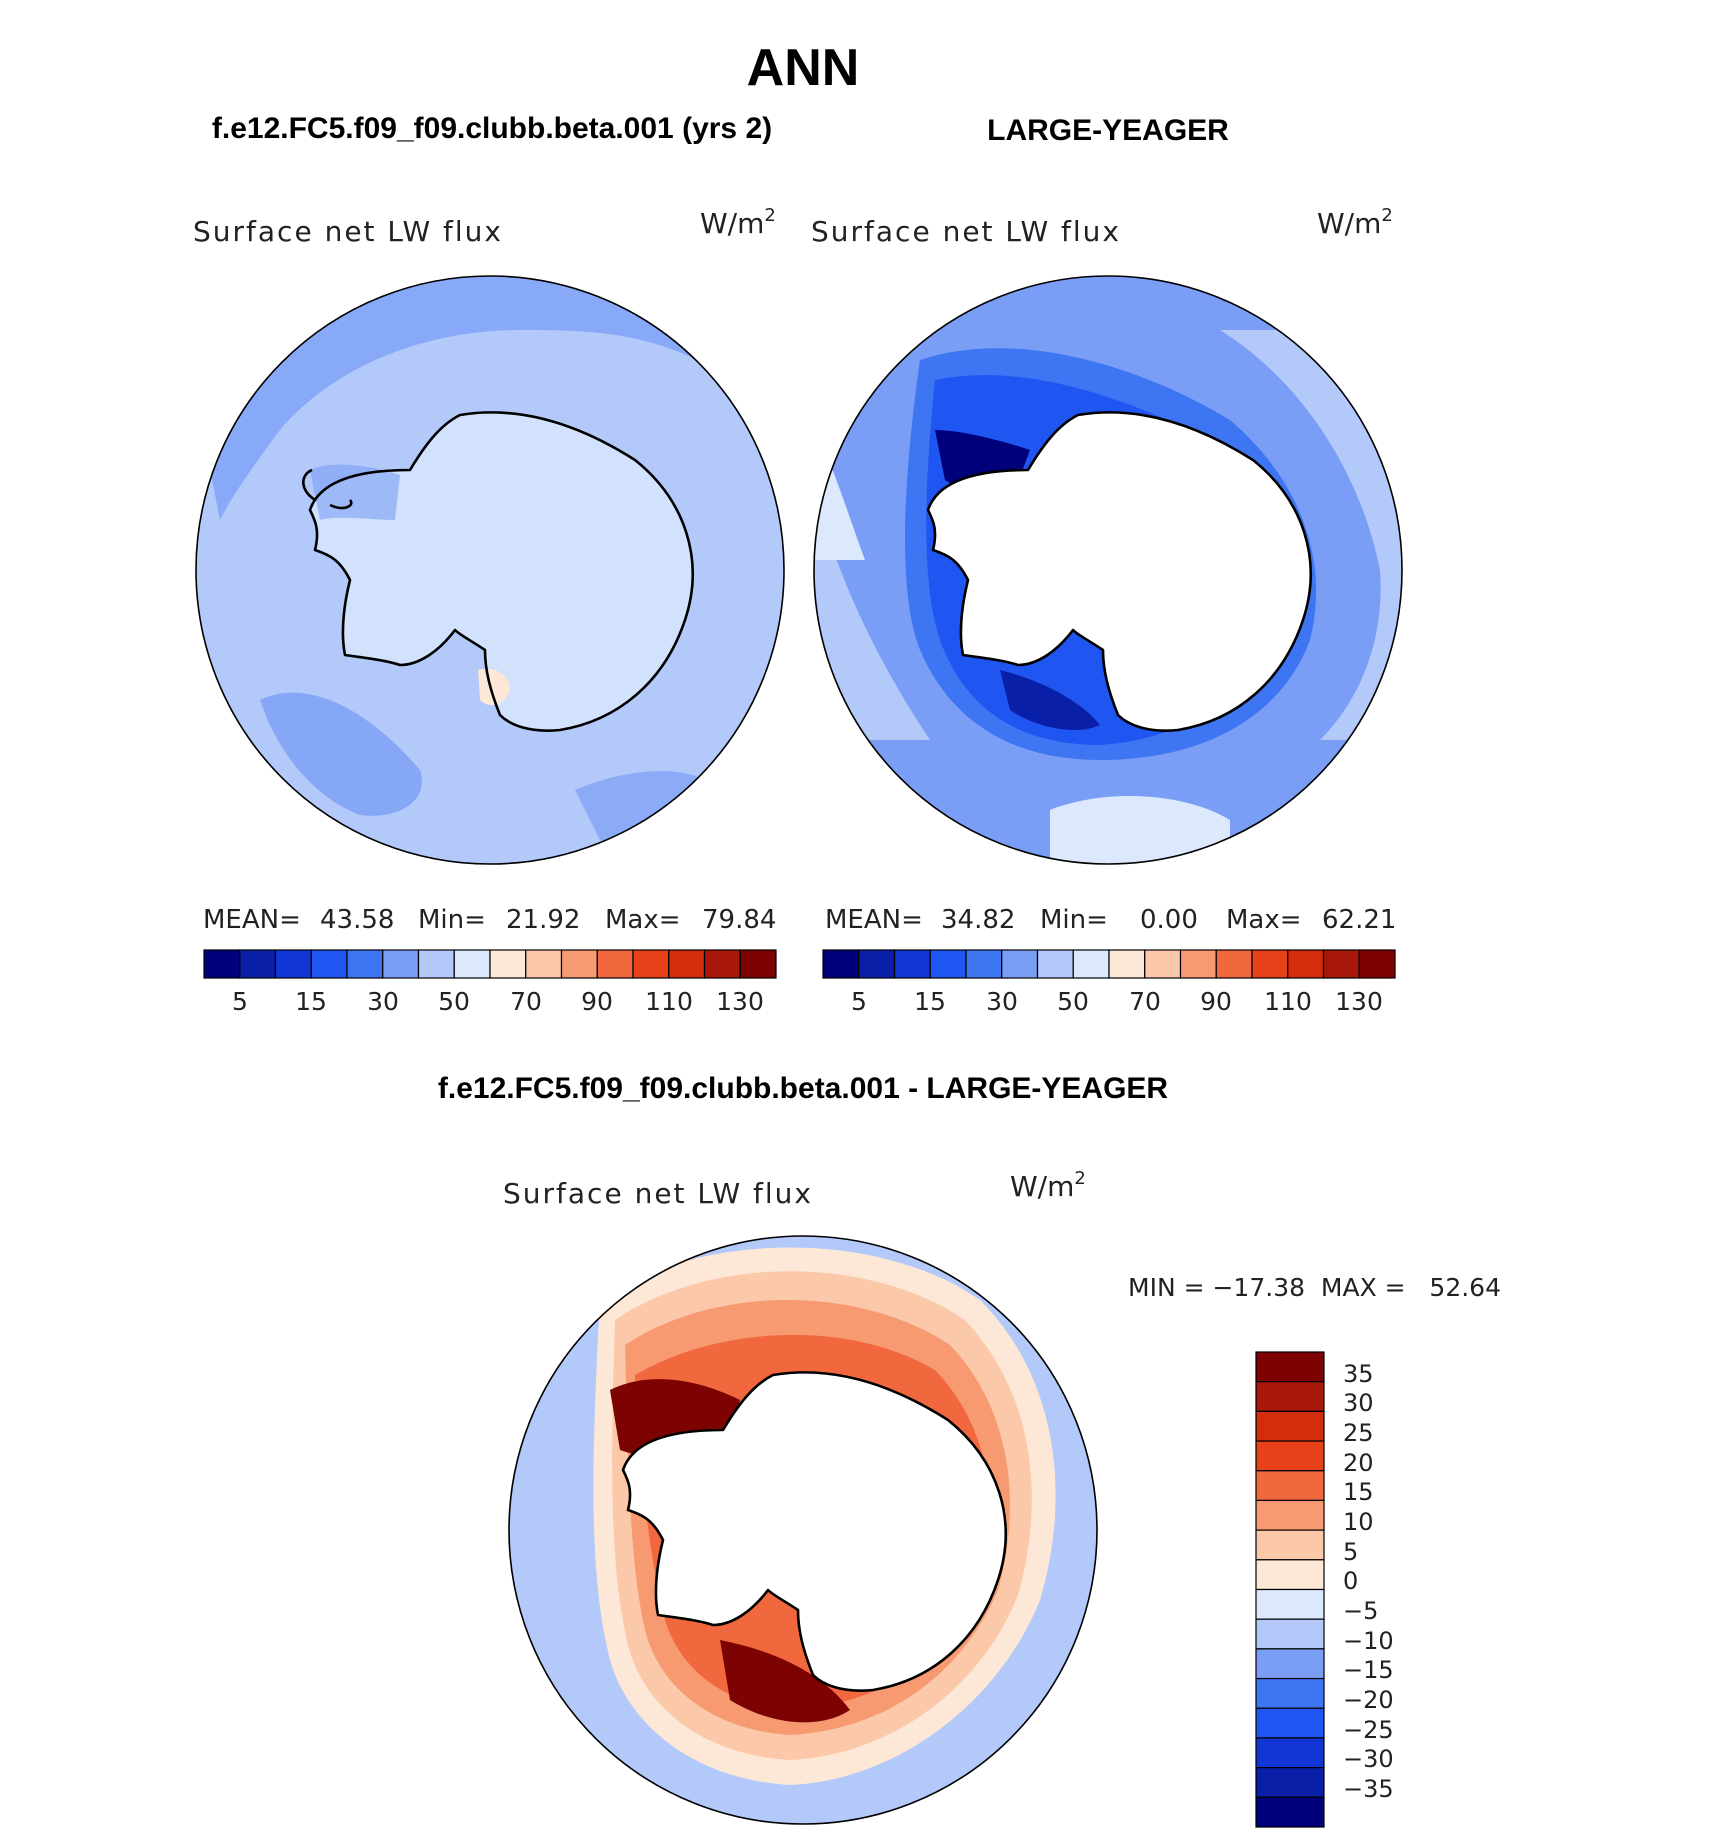 This screenshot has width=1710, height=1840. I want to click on panel-1-heading: f.e12.FC5.f09_f09.clubb.beta.001 (yrs 2), so click(492, 128).